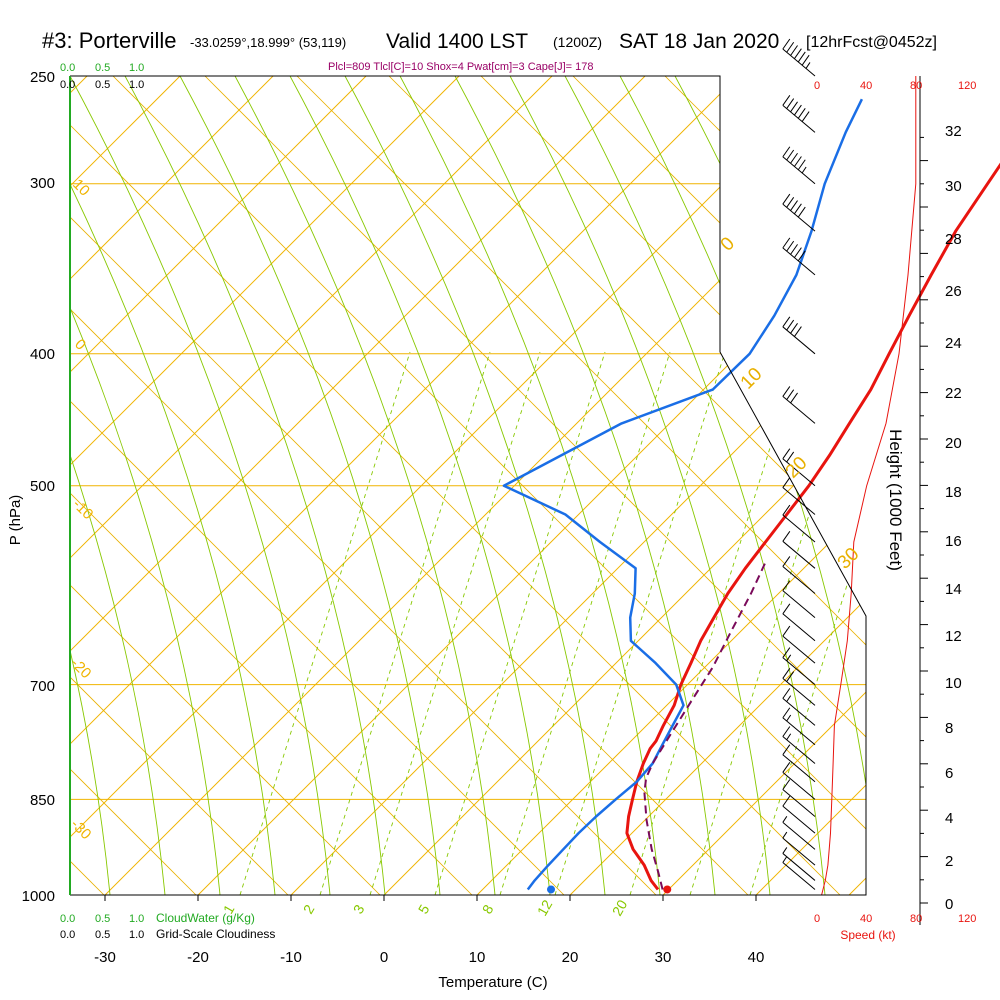  What do you see at coordinates (667, 889) in the screenshot?
I see `surface-temperature-marker` at bounding box center [667, 889].